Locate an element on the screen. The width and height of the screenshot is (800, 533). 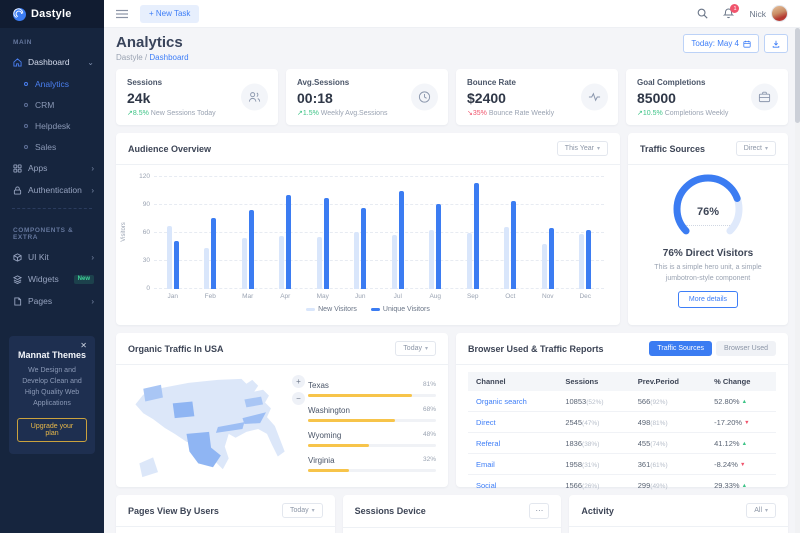
breadcrumb-current: Dashboard is located at coordinates (169, 57).